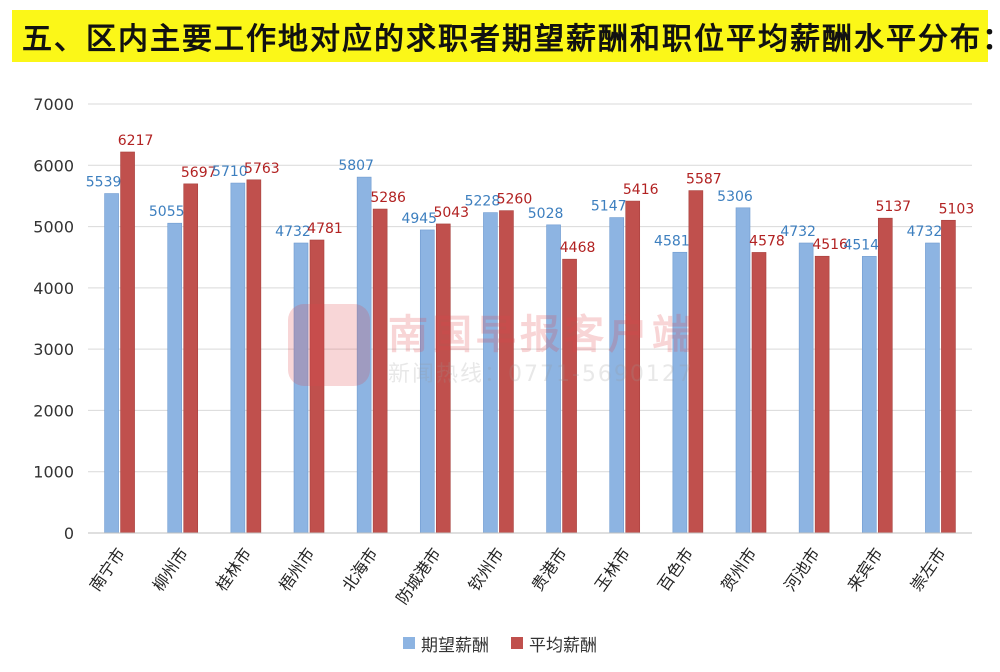 Image resolution: width=1000 pixels, height=672 pixels. What do you see at coordinates (483, 202) in the screenshot?
I see `data-label-expected: 5228` at bounding box center [483, 202].